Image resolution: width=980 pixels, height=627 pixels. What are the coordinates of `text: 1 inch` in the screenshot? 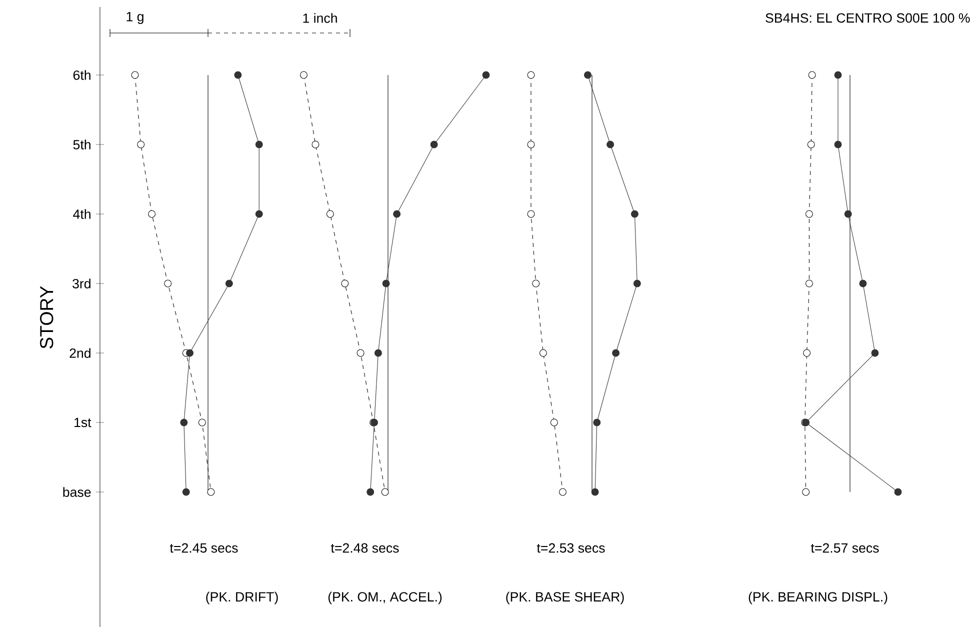 It's located at (320, 18).